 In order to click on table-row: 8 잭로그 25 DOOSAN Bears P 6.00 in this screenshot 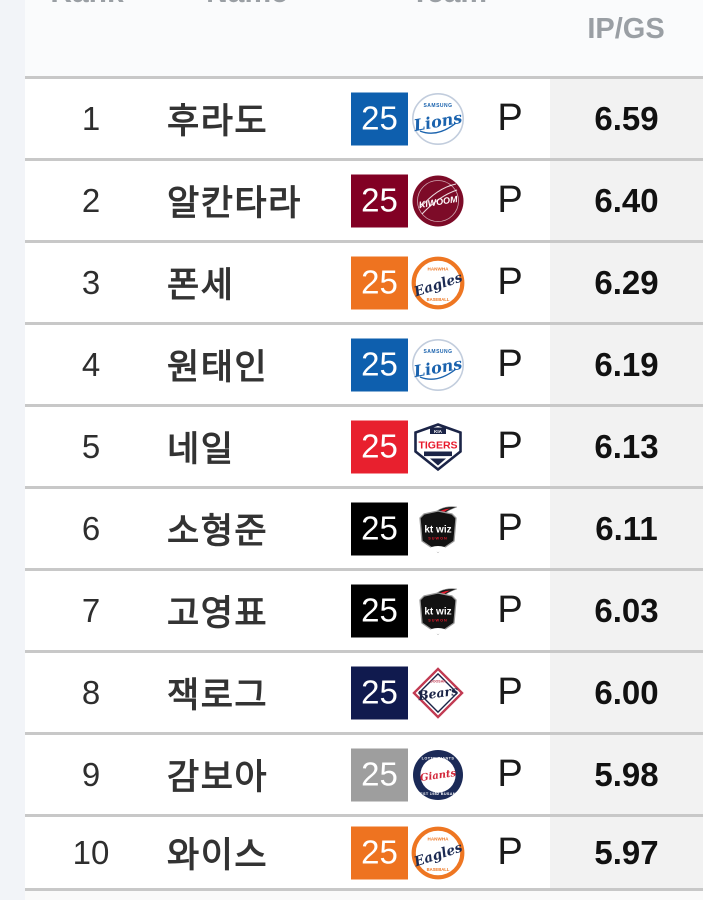, I will do `click(364, 694)`.